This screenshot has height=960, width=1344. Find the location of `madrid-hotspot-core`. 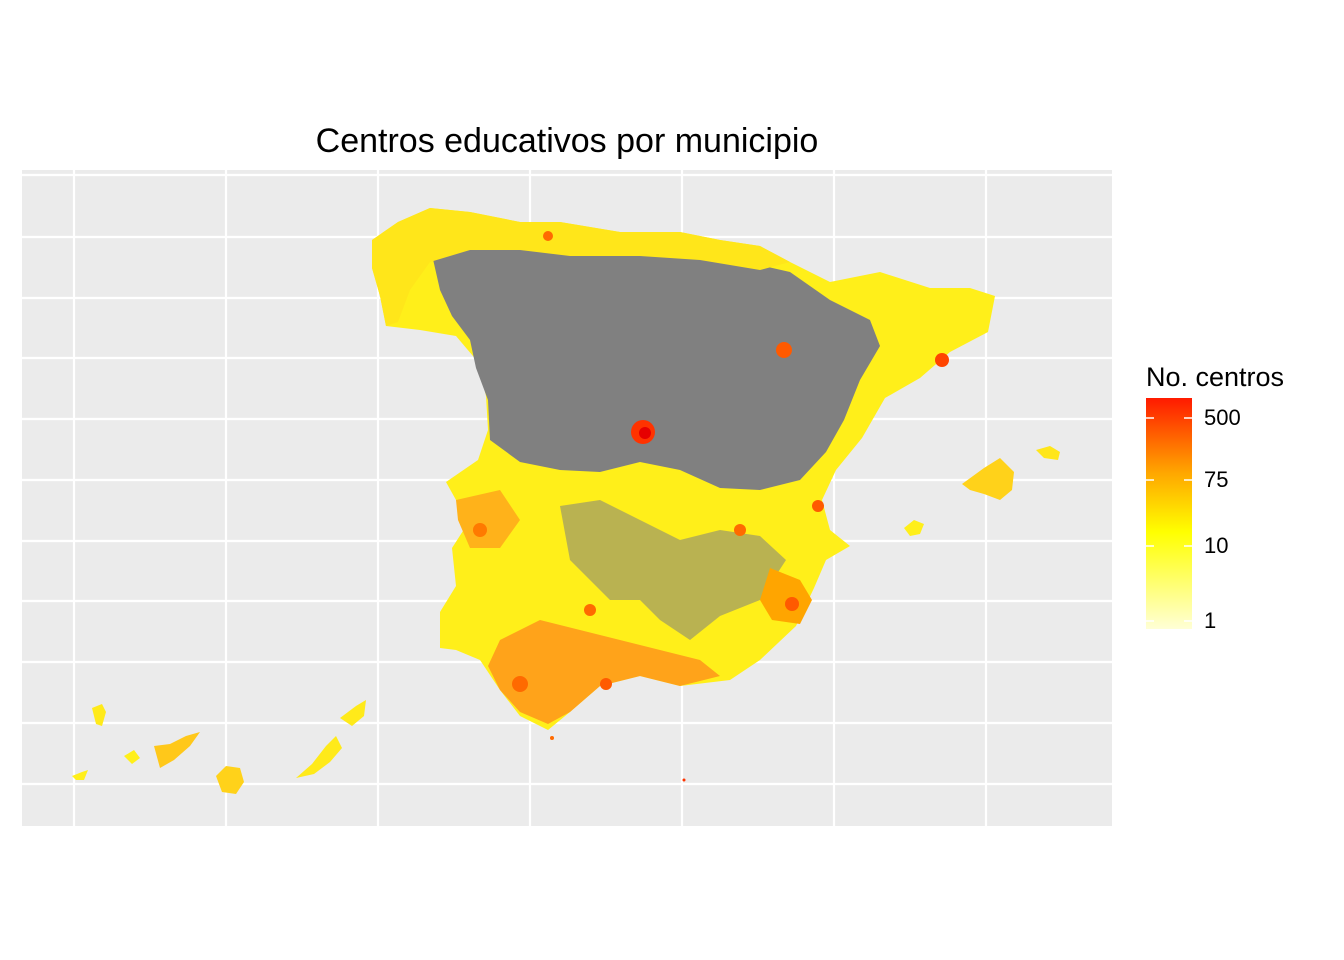

madrid-hotspot-core is located at coordinates (645, 433).